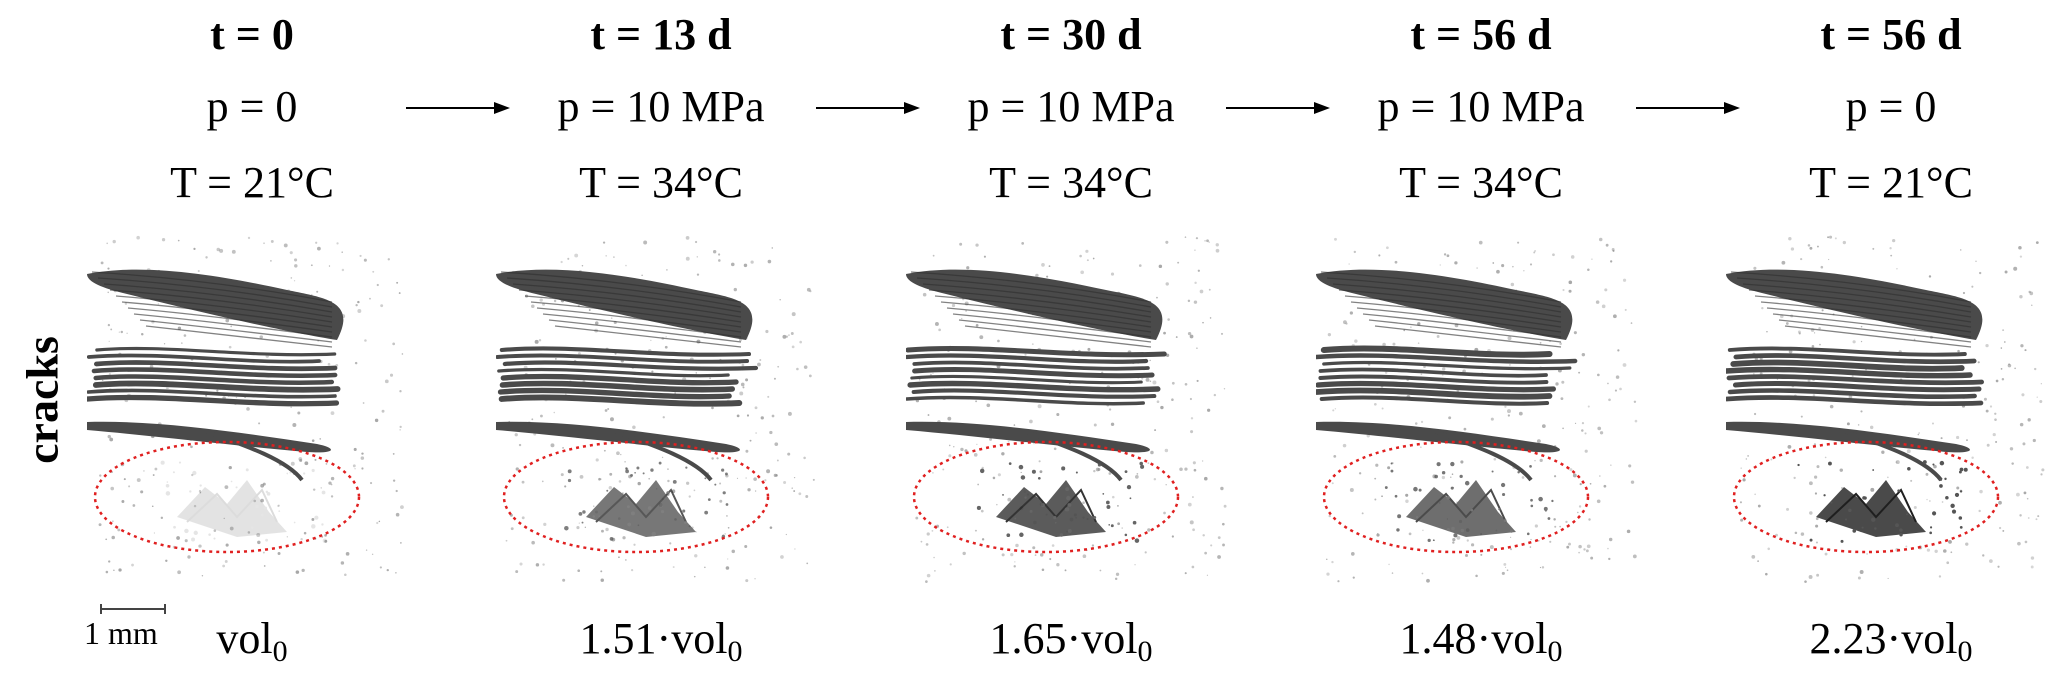 This screenshot has width=2067, height=681. I want to click on stage-crack-volume: 1.65·vol0, so click(1071, 641).